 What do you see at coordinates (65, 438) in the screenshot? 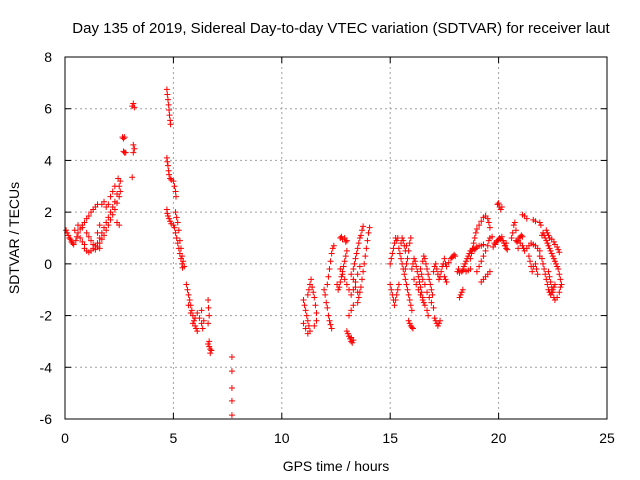
I see `x-tick-label: 0` at bounding box center [65, 438].